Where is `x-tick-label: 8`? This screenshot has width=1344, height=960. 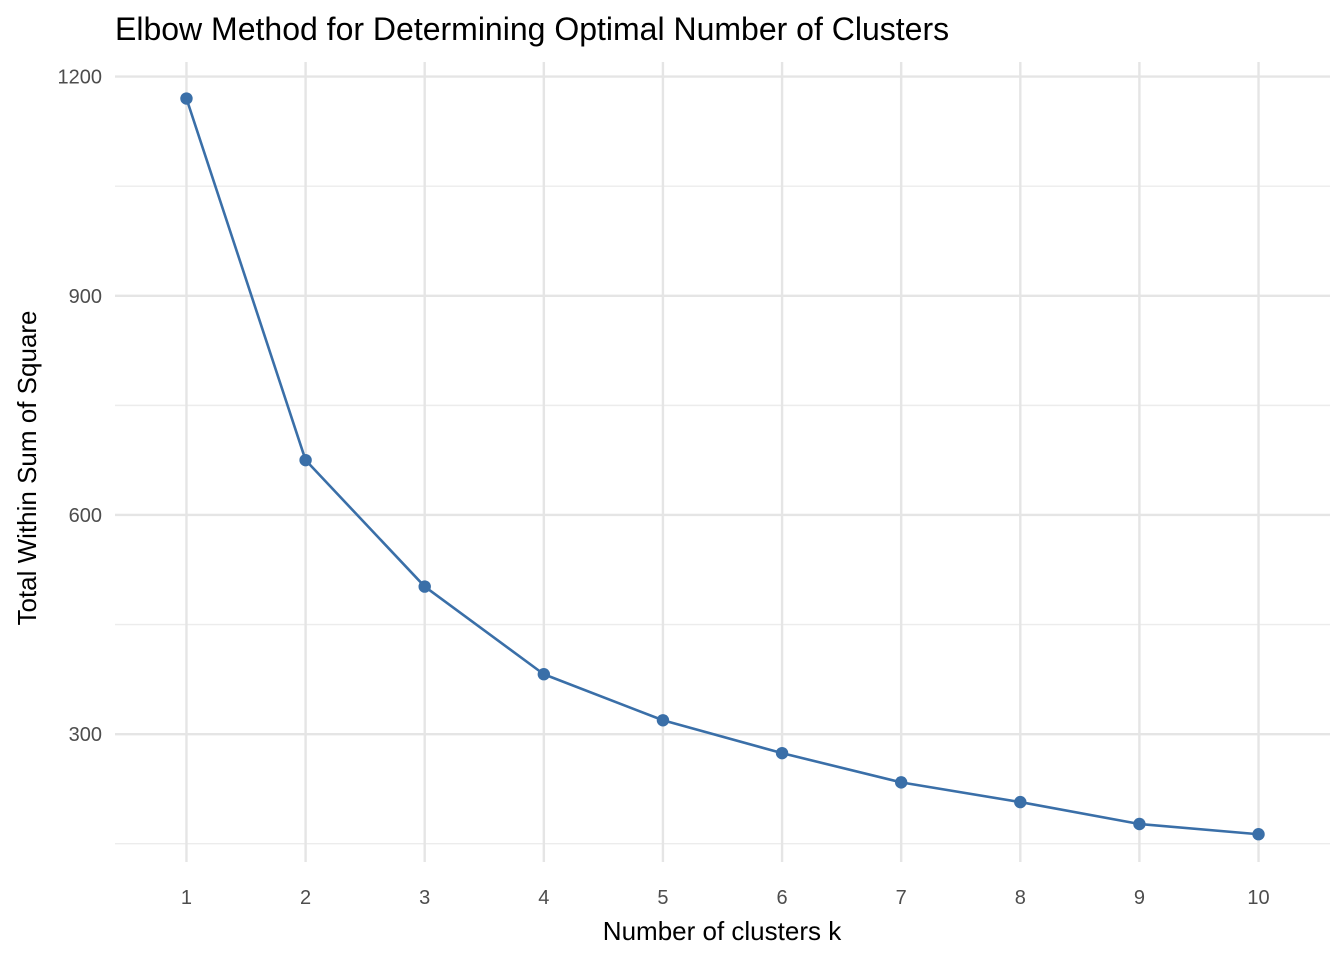
x-tick-label: 8 is located at coordinates (1020, 898).